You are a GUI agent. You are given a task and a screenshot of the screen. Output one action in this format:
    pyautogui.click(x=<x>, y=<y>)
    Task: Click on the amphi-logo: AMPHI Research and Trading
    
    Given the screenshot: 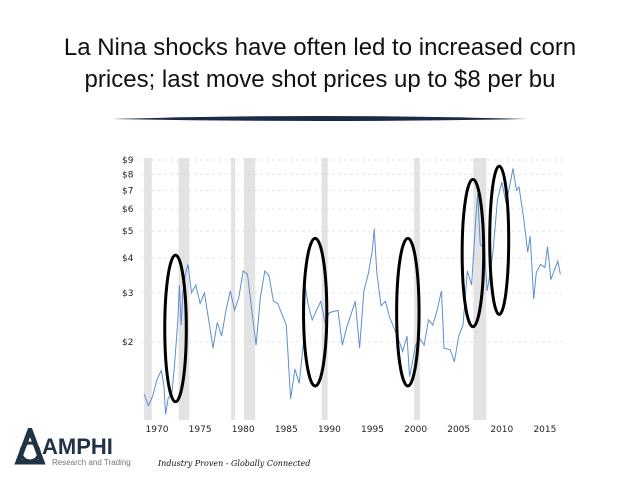 What is the action you would take?
    pyautogui.click(x=72, y=447)
    